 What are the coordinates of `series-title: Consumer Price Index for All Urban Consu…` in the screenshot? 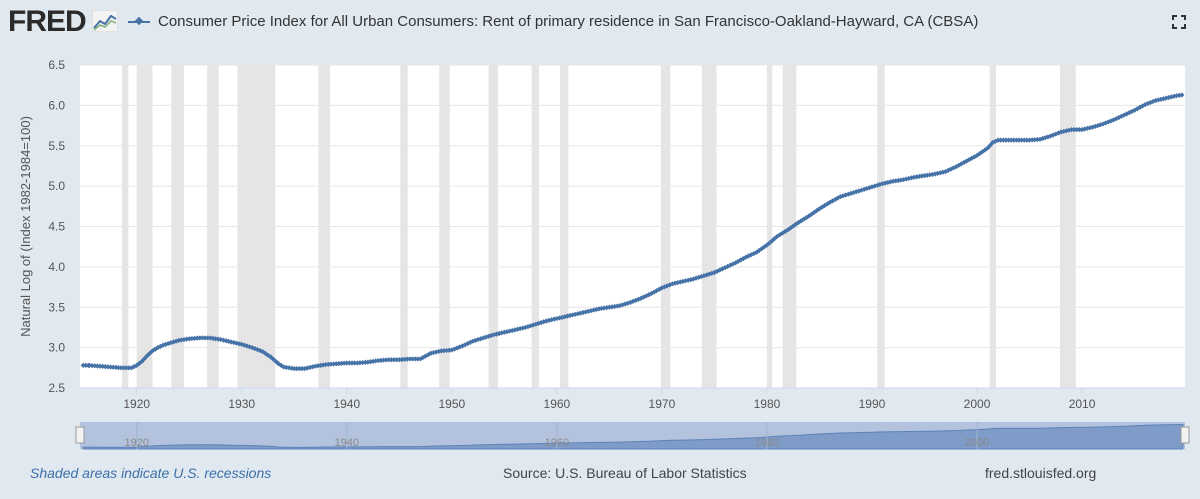 It's located at (568, 21).